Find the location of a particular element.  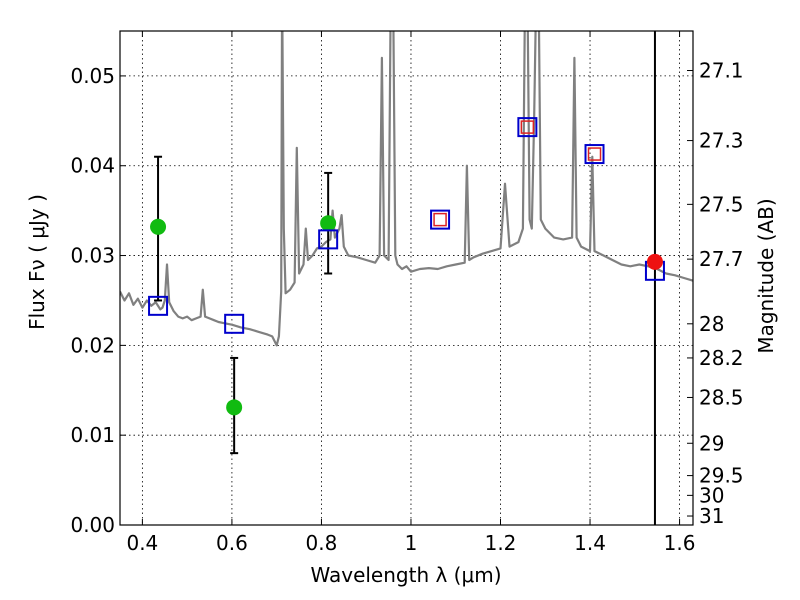

right-tick-label: 28 is located at coordinates (711, 324).